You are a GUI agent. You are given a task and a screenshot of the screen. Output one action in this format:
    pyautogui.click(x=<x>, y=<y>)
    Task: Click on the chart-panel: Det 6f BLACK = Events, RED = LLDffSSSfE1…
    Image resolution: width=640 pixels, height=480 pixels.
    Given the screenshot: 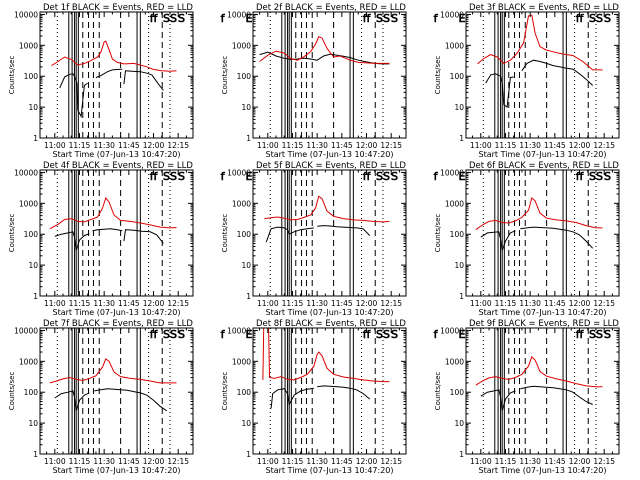 What is the action you would take?
    pyautogui.click(x=527, y=239)
    